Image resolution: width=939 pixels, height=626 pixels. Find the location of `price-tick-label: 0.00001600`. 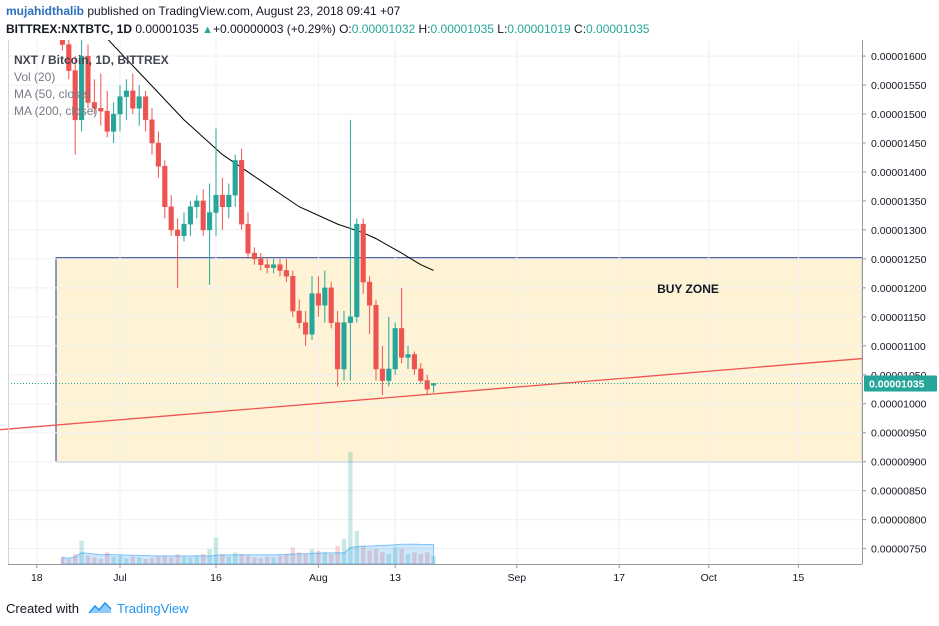

price-tick-label: 0.00001600 is located at coordinates (899, 57).